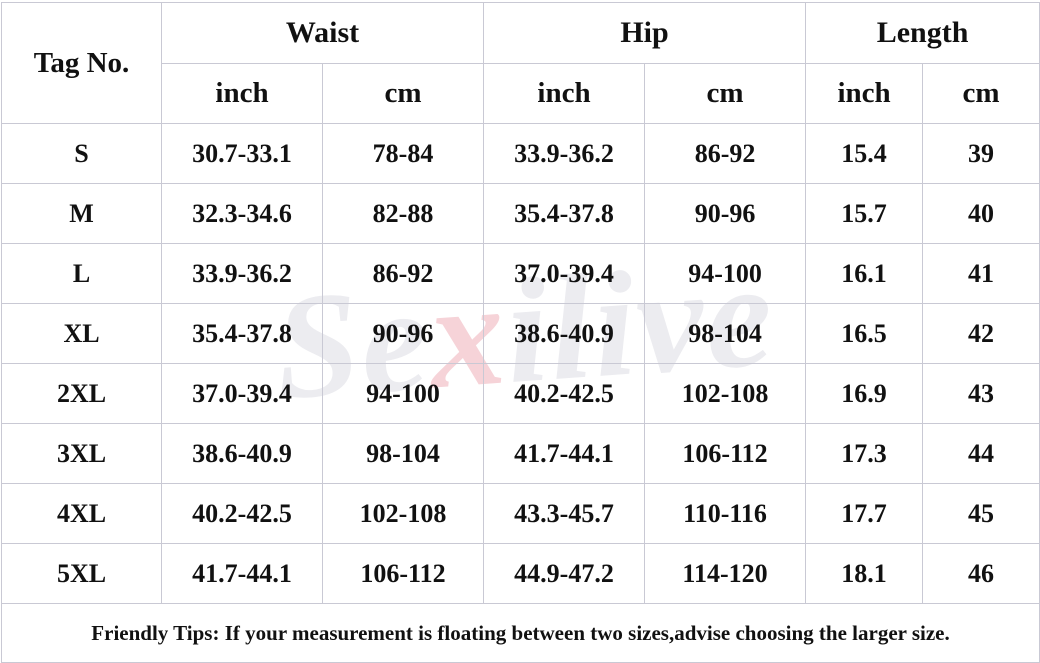  I want to click on hip-inch-cell: 33.9-36.2, so click(564, 153).